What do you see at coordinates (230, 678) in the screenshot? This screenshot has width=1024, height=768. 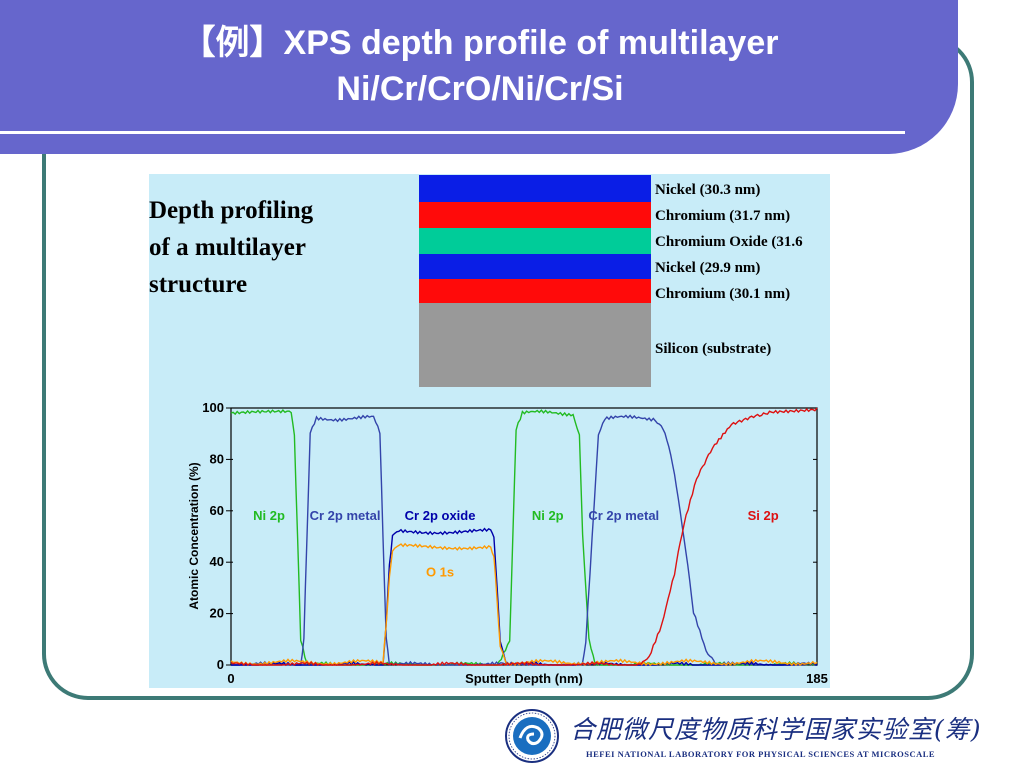 I see `x-tick-label: 0` at bounding box center [230, 678].